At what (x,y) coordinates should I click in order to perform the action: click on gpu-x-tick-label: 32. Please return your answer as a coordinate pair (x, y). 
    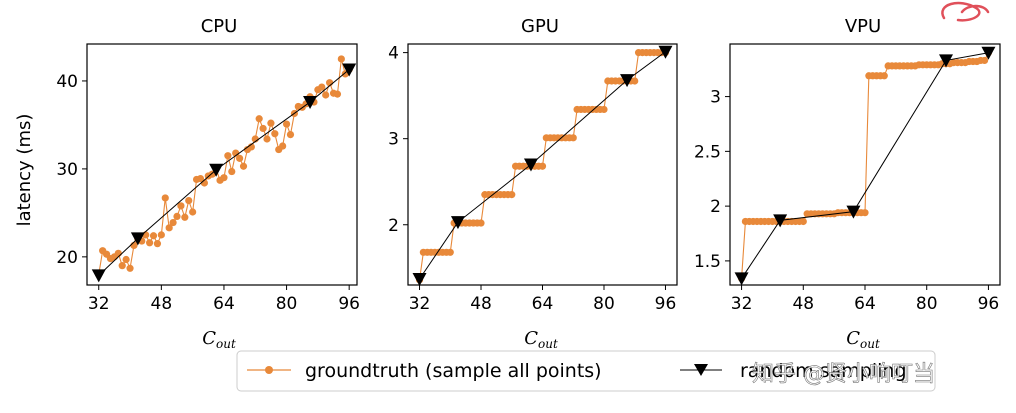
    Looking at the image, I should click on (420, 304).